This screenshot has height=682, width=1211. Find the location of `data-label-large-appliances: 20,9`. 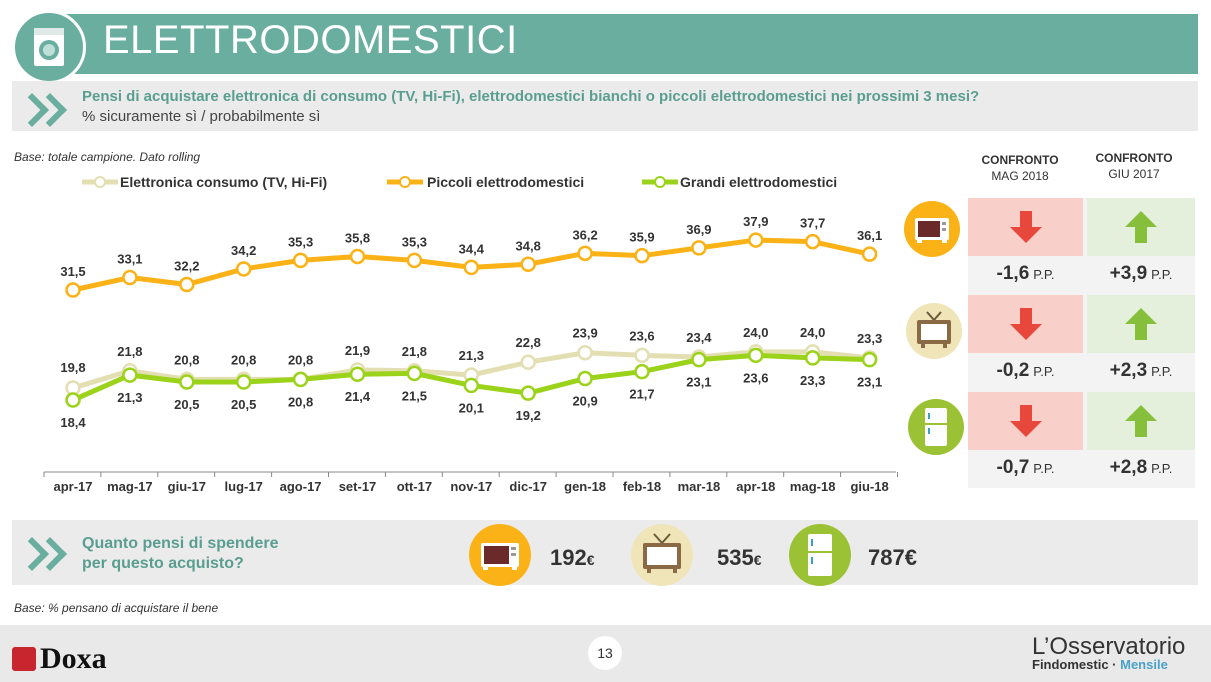

data-label-large-appliances: 20,9 is located at coordinates (584, 401).